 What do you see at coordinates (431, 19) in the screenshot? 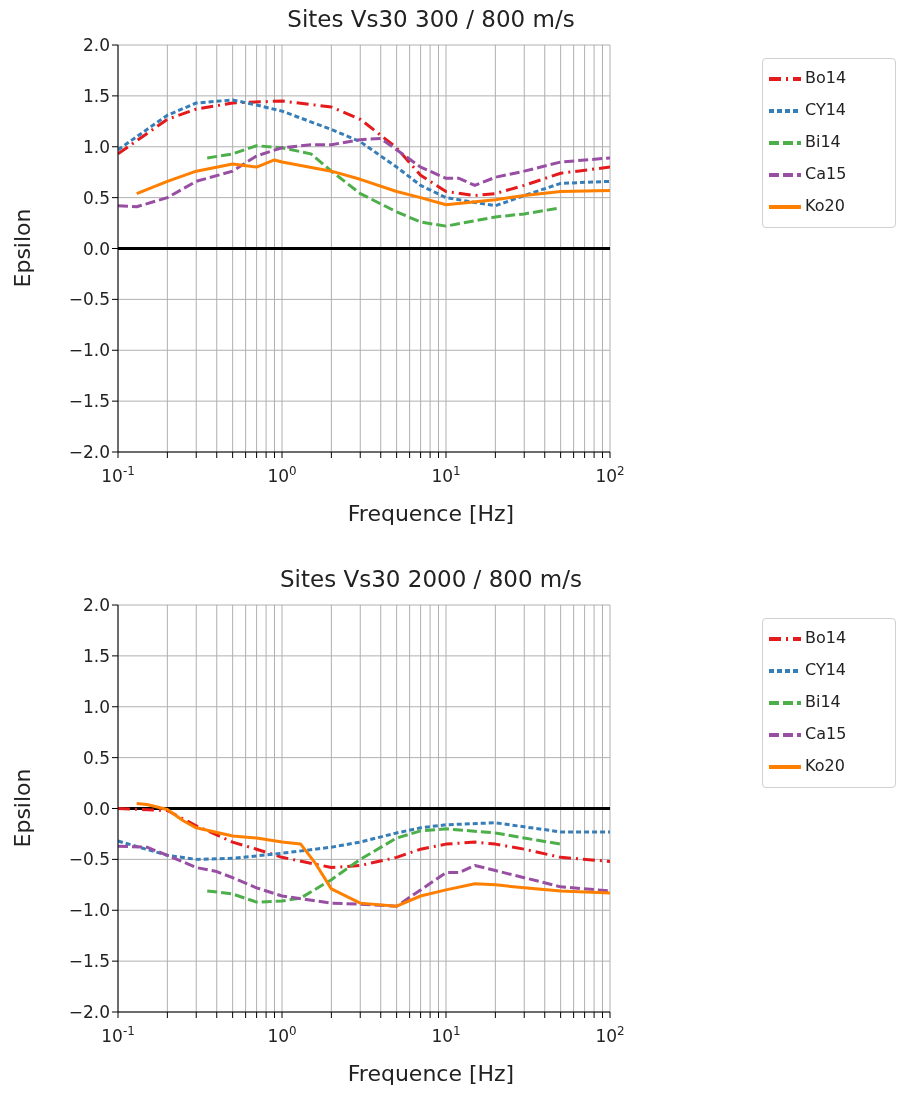
I see `chart-title: Sites Vs30 300 / 800 m/s` at bounding box center [431, 19].